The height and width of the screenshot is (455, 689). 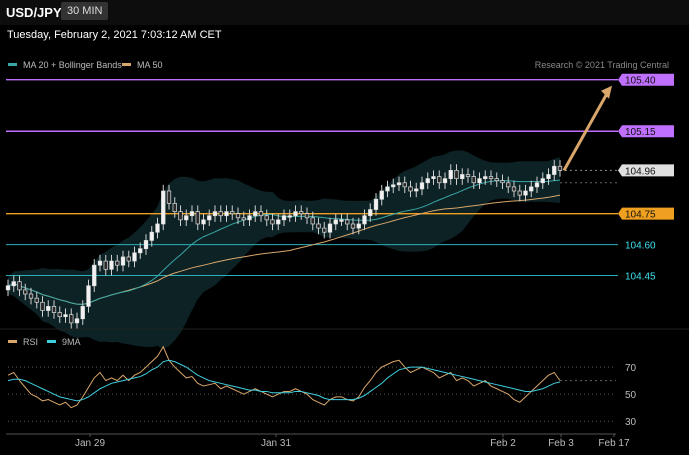 I want to click on level-tag-105.15, so click(x=646, y=131).